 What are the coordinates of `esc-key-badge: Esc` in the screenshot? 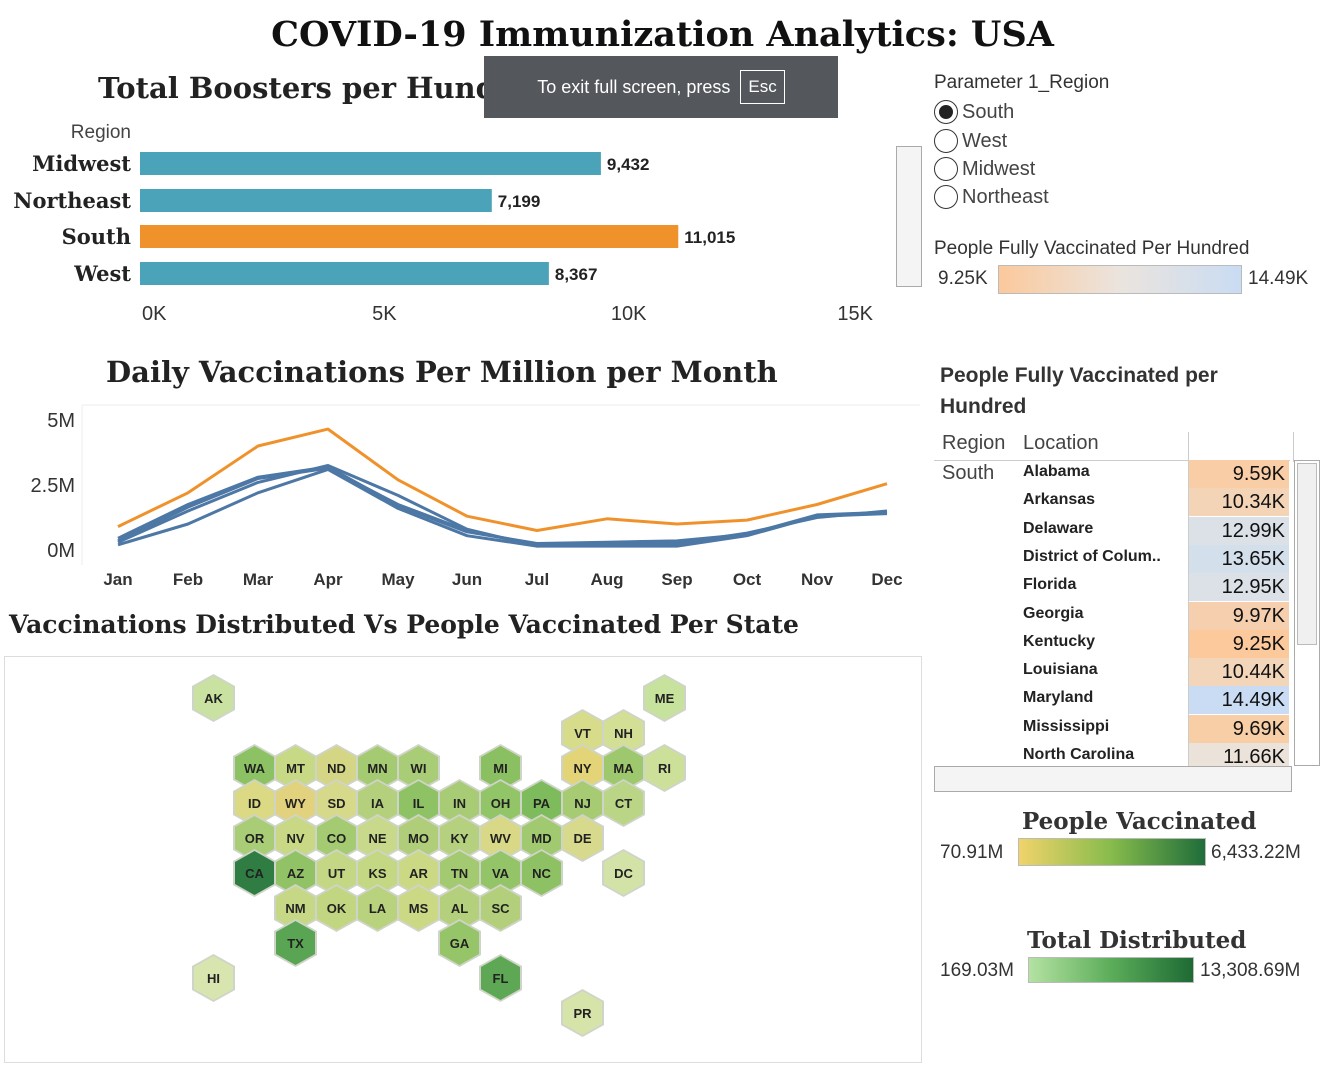 It's located at (762, 87).